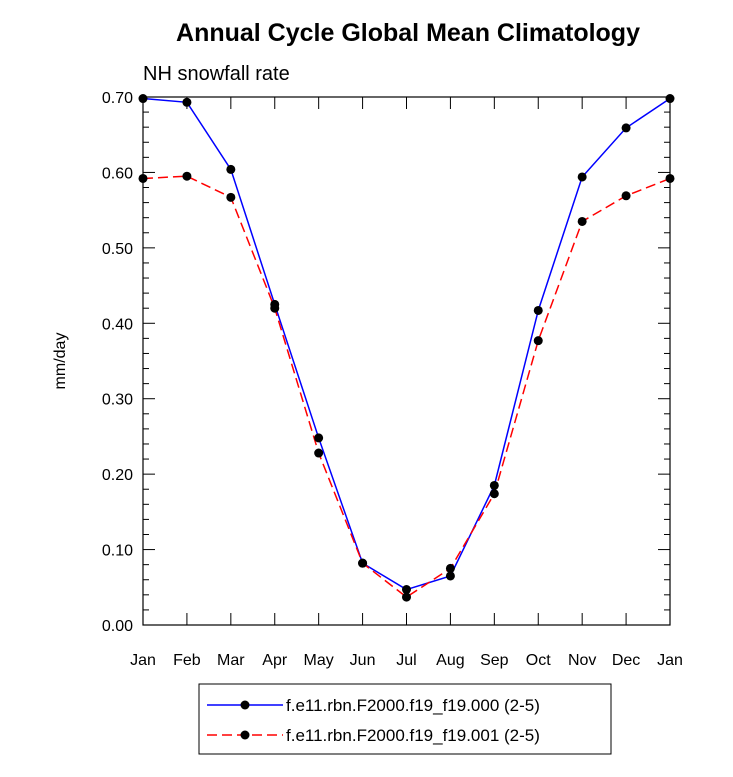 This screenshot has height=777, width=733. What do you see at coordinates (117, 324) in the screenshot?
I see `y-tick-label: 0.40` at bounding box center [117, 324].